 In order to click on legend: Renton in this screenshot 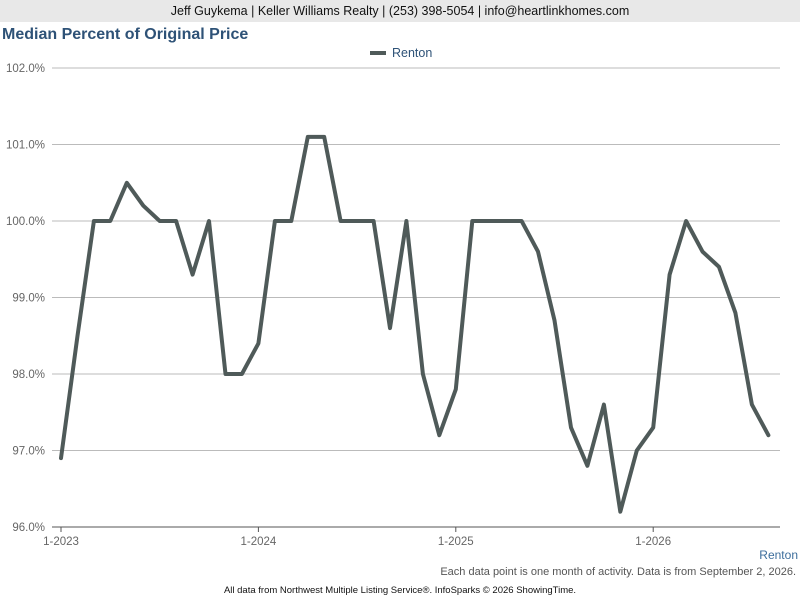, I will do `click(401, 53)`.